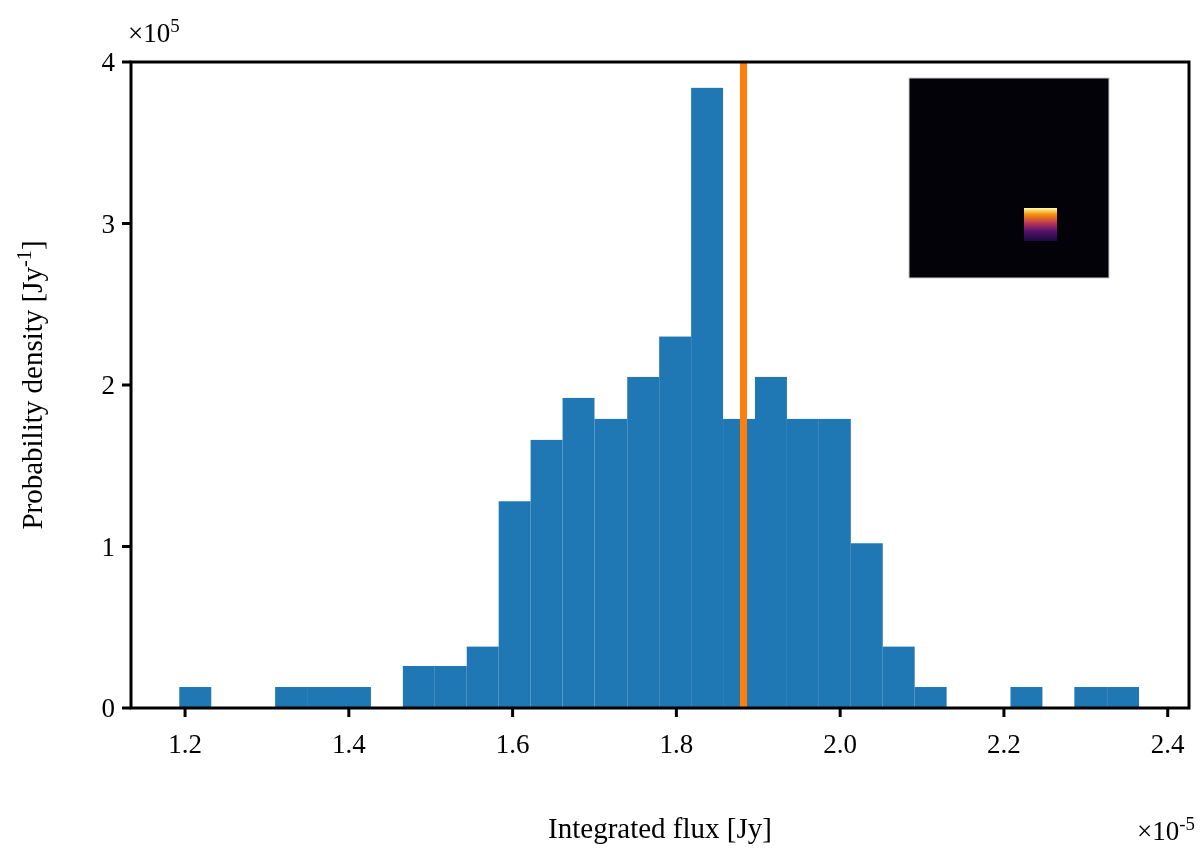 This screenshot has width=1200, height=855. Describe the element at coordinates (185, 744) in the screenshot. I see `x-tick-label: 1.2` at that location.